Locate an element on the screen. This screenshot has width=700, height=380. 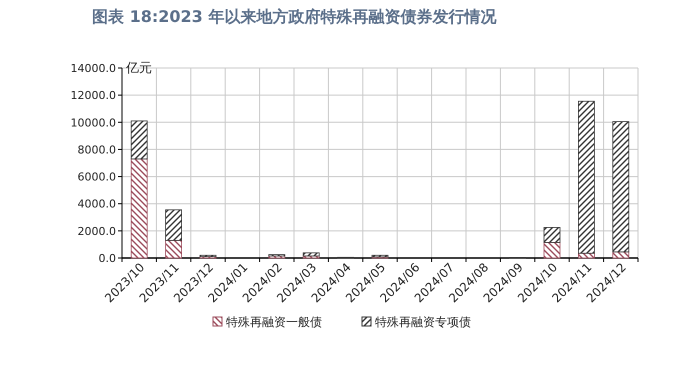
y-tick-label: 10000.0 is located at coordinates (93, 123).